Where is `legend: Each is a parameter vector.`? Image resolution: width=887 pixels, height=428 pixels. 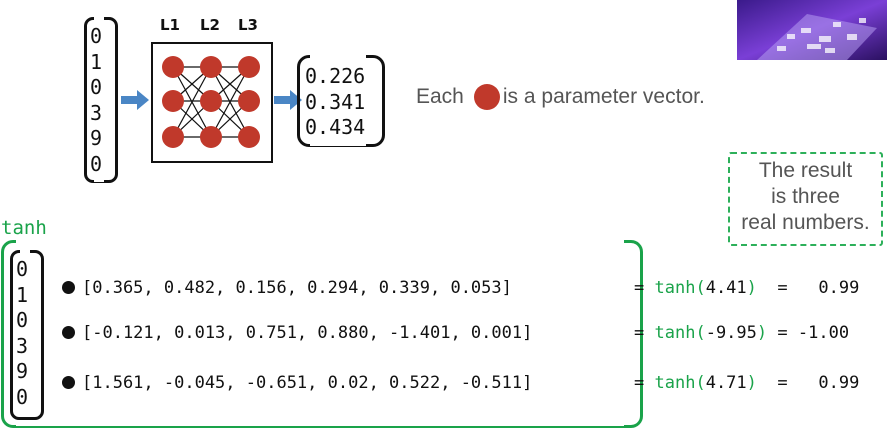
legend: Each is a parameter vector. is located at coordinates (560, 97).